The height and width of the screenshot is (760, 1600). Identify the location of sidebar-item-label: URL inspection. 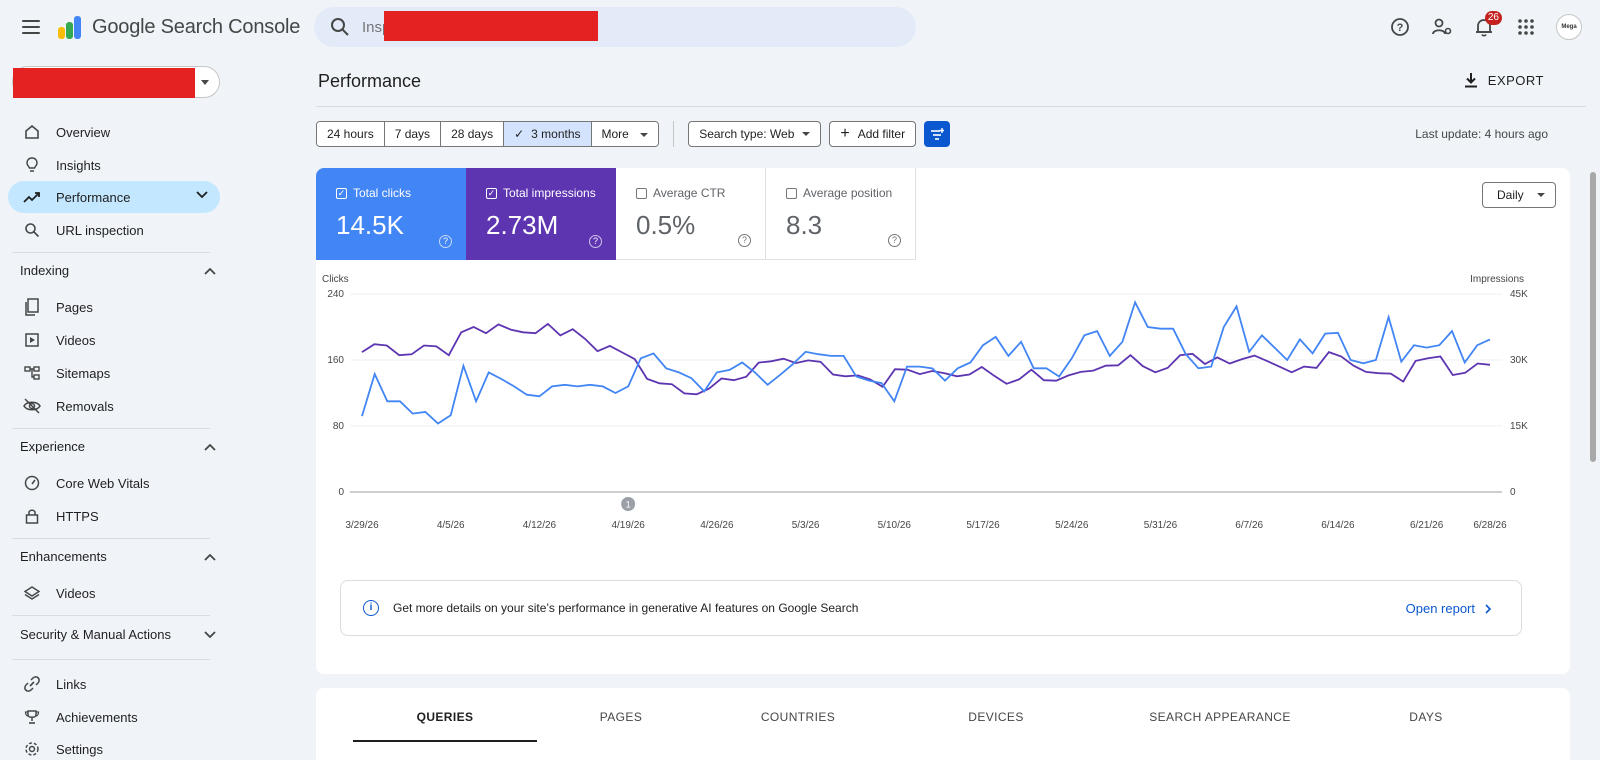
(100, 230).